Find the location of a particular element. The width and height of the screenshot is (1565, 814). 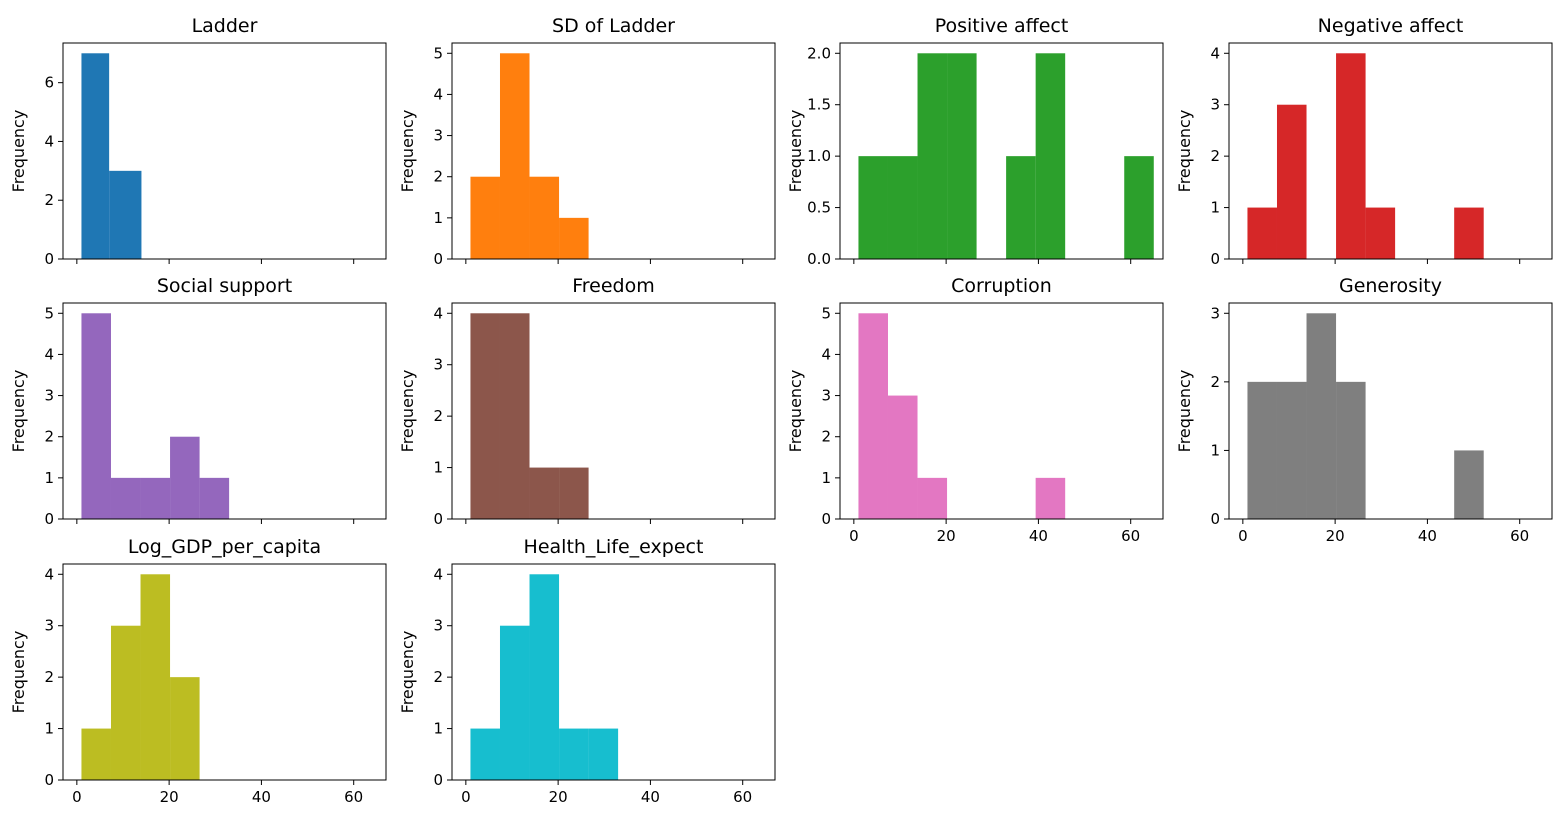

subplot-negative-affect: Negative affect Frequency 0 1 2 3 4 is located at coordinates (1364, 141).